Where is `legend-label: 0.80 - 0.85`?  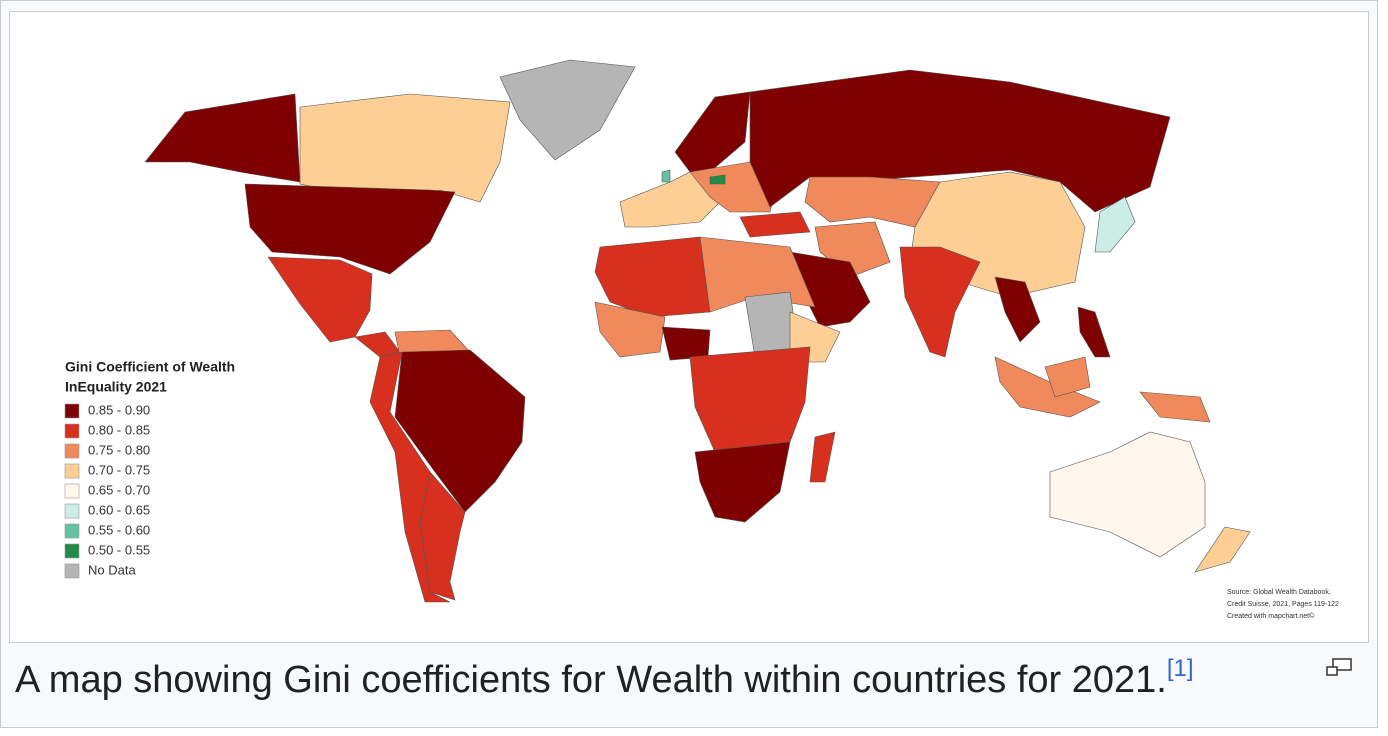
legend-label: 0.80 - 0.85 is located at coordinates (119, 429).